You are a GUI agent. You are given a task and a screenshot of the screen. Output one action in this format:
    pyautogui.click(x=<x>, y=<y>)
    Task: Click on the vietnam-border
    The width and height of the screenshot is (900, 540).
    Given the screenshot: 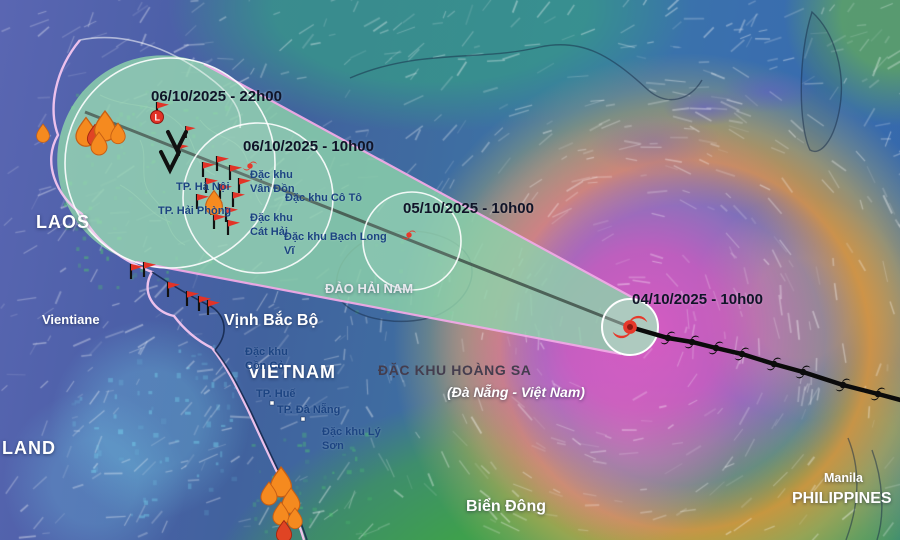 What is the action you would take?
    pyautogui.click(x=131, y=194)
    